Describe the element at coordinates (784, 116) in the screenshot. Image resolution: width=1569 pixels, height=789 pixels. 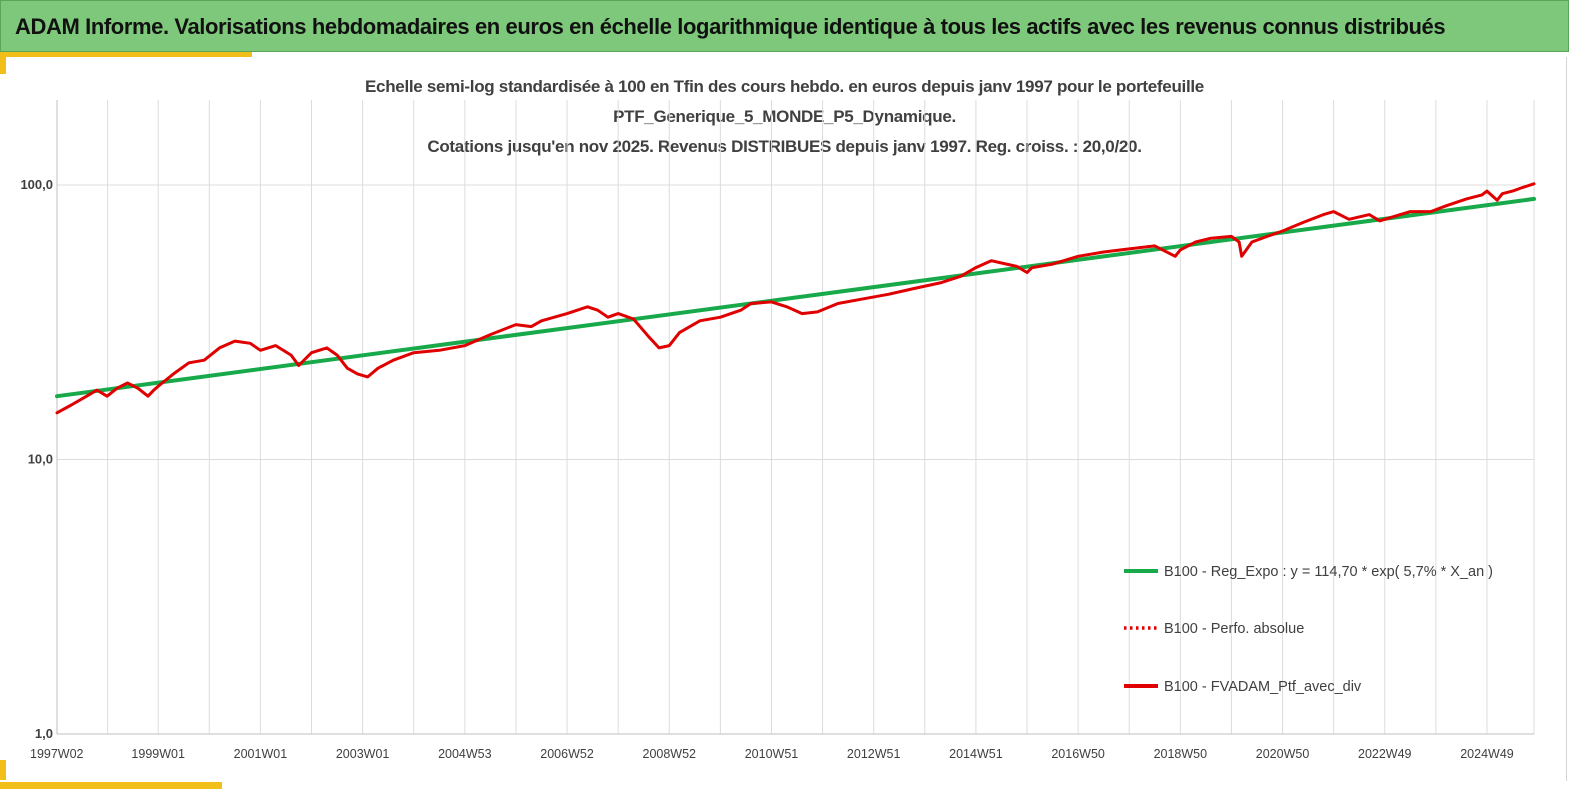
I see `chart-title-line-2: PTF_Generique_5_MONDE_P5_Dynamique.` at that location.